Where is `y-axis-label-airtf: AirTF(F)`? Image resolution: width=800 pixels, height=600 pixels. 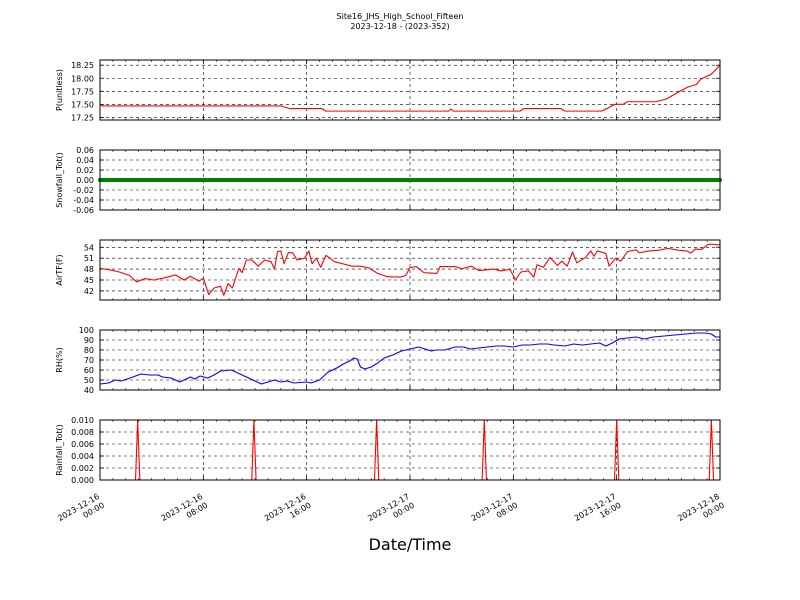 y-axis-label-airtf: AirTF(F) is located at coordinates (59, 269).